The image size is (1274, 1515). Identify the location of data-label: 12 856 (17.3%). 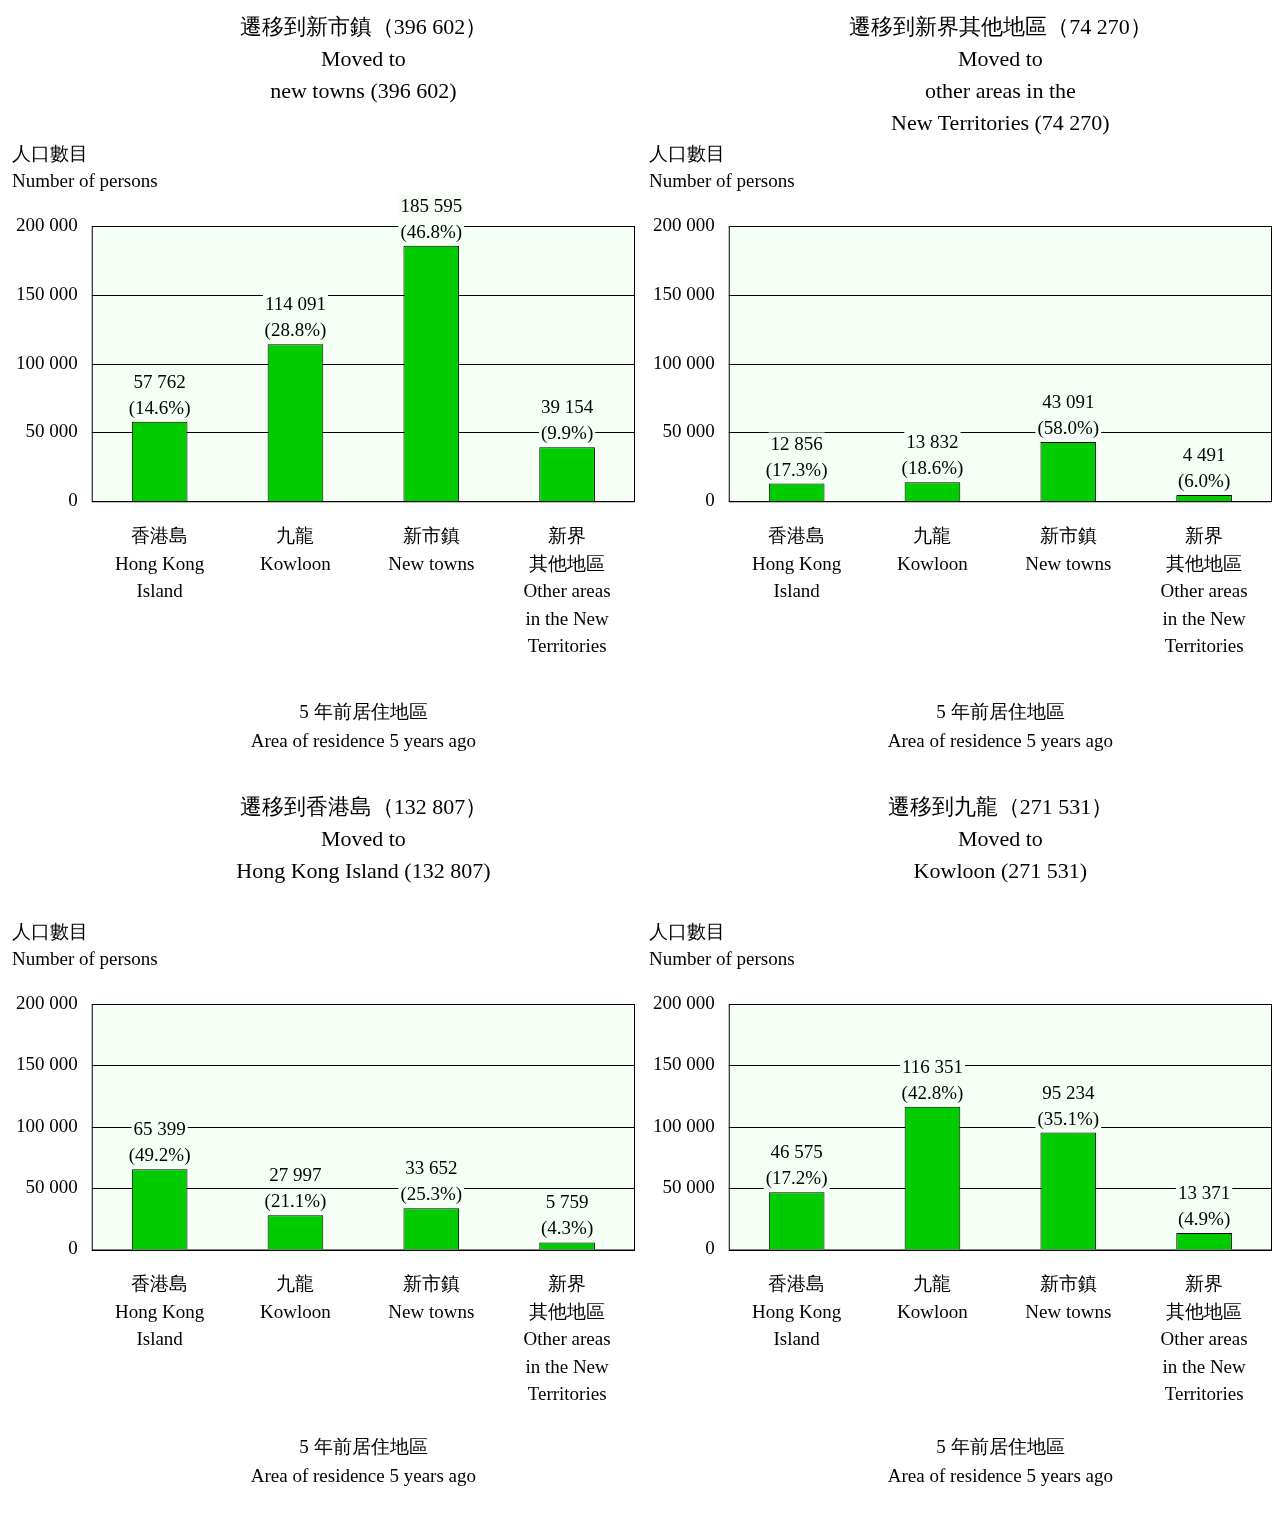
(796, 456).